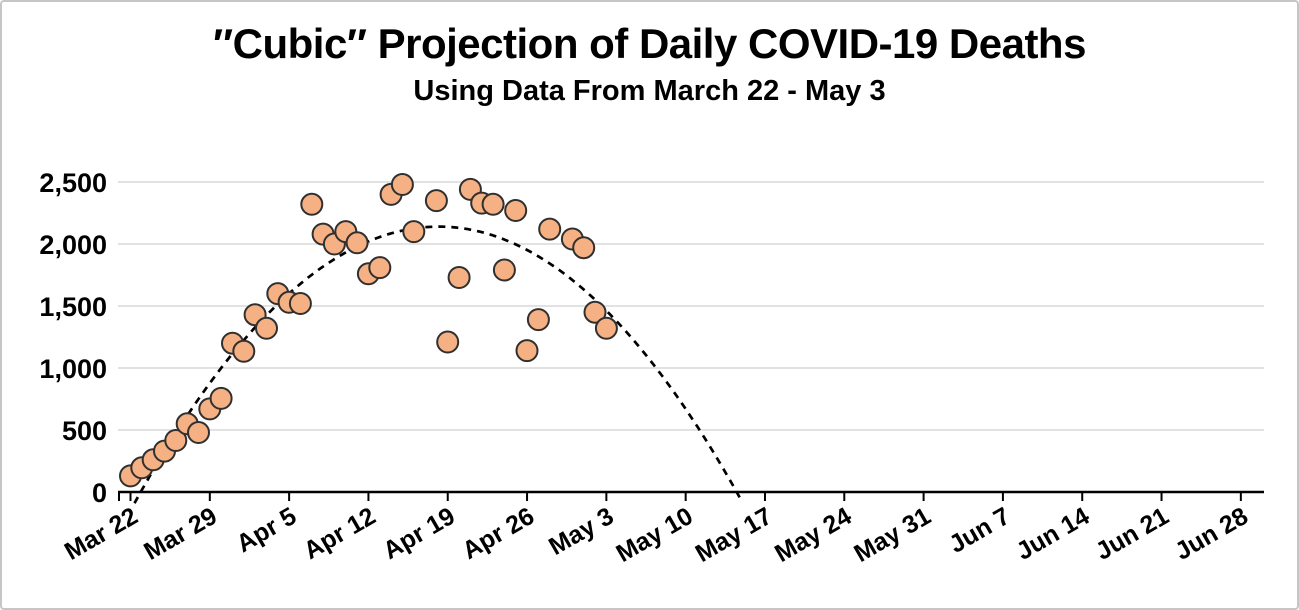 The image size is (1299, 610). What do you see at coordinates (99, 493) in the screenshot?
I see `y-tick-label: 0` at bounding box center [99, 493].